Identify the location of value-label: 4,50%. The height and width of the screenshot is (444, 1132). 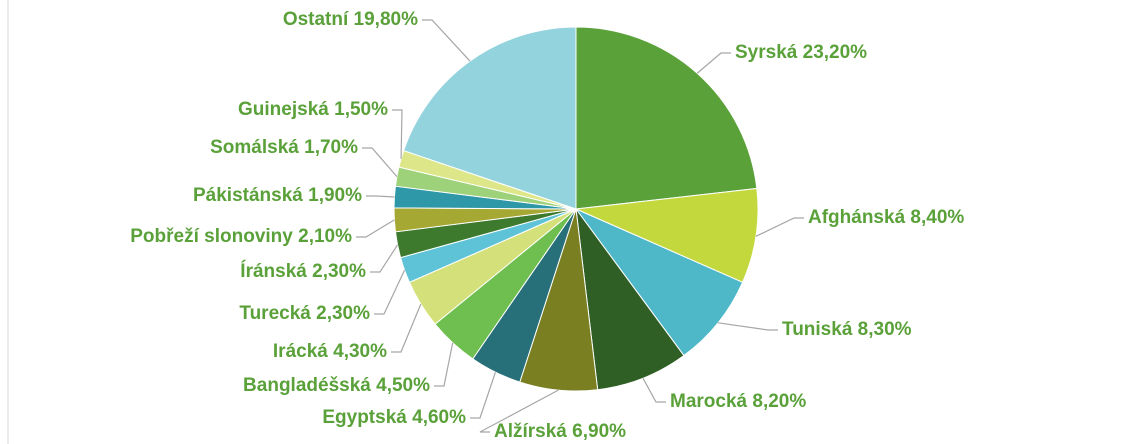
(403, 385).